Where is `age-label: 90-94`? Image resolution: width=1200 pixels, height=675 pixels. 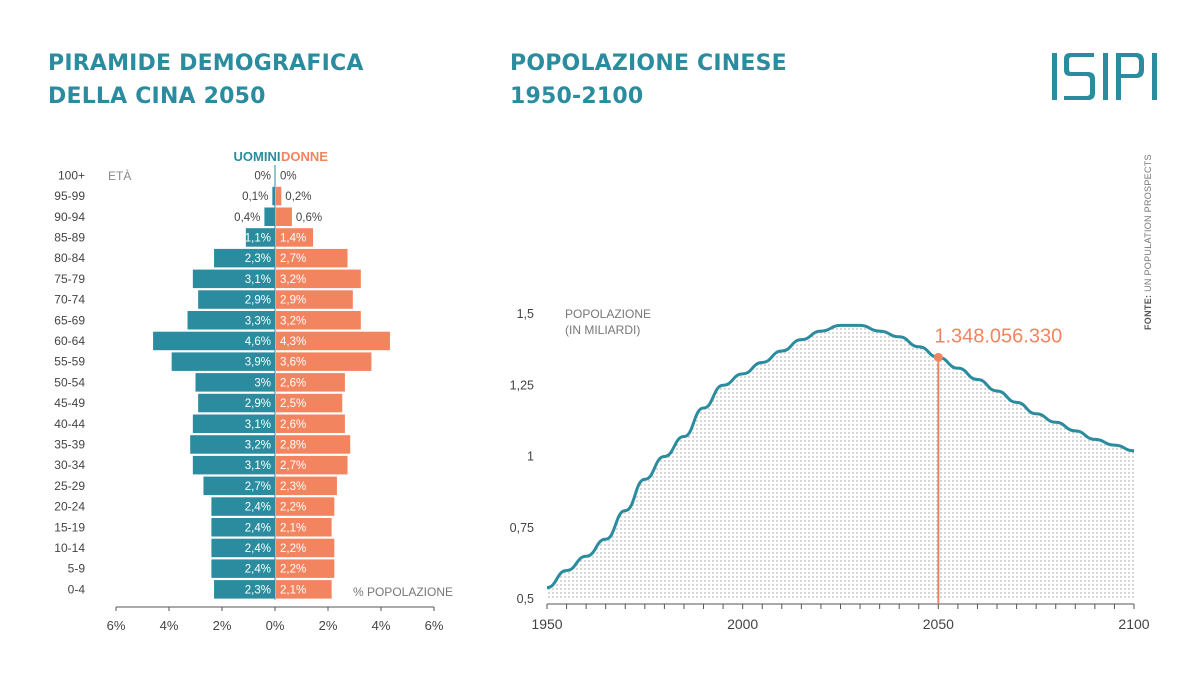 age-label: 90-94 is located at coordinates (69, 217).